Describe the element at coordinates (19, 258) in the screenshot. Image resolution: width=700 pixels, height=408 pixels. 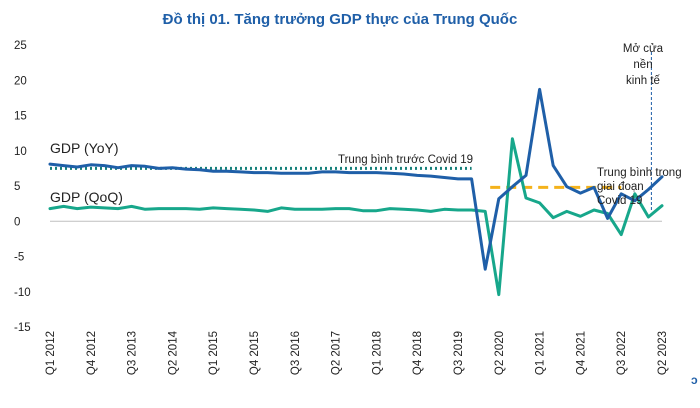
I see `y-tick-label: -5` at that location.